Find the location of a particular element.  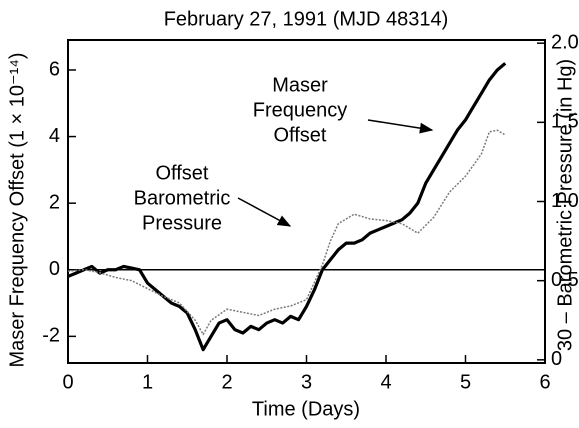

x-tick-label: 5 is located at coordinates (465, 382).